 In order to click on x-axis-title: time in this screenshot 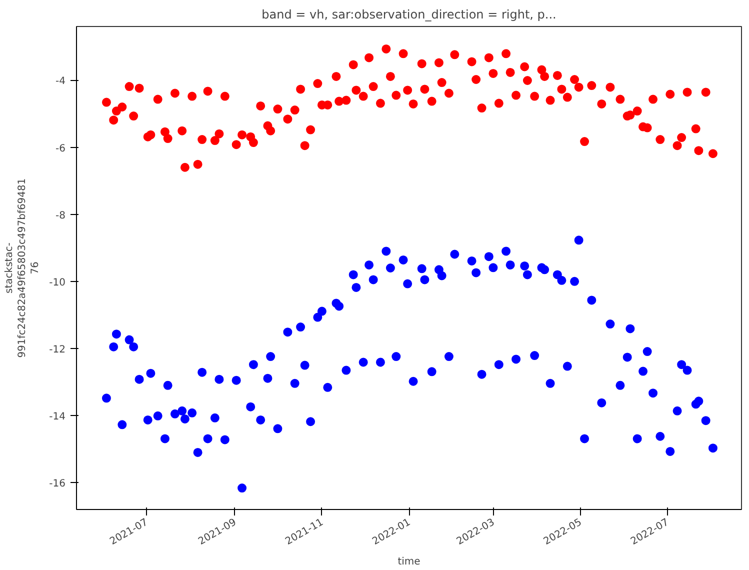, I will do `click(409, 562)`.